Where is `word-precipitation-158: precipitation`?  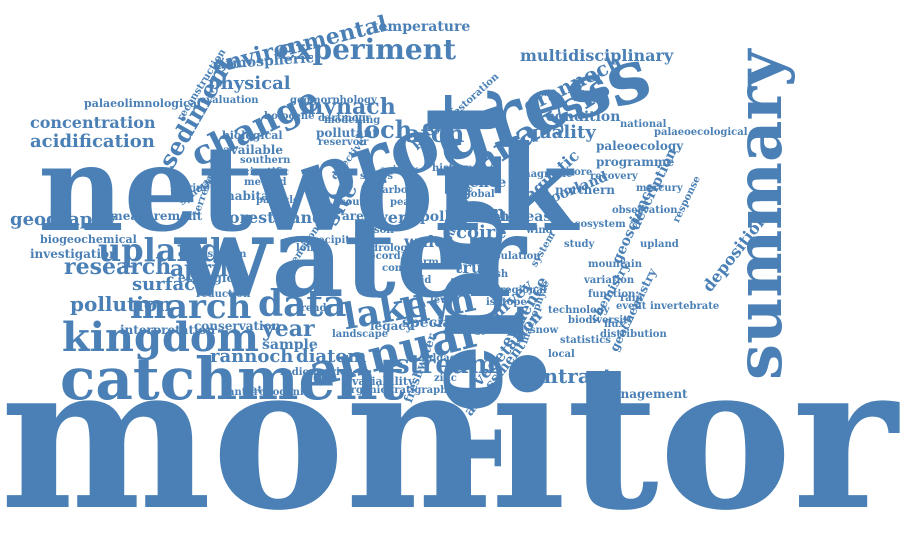
word-precipitation-158: precipitation is located at coordinates (342, 240).